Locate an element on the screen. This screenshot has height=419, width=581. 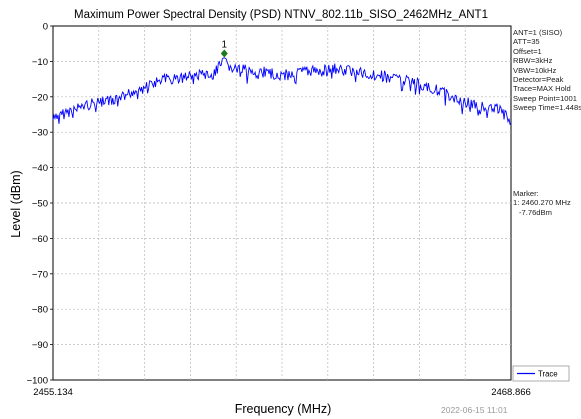
legend: Trace is located at coordinates (541, 373).